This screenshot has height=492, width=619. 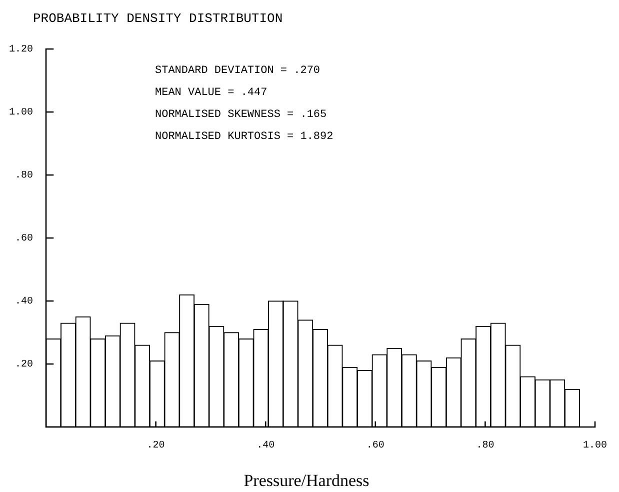 What do you see at coordinates (158, 18) in the screenshot?
I see `chart-title: PROBABILITY DENSITY DISTRIBUTION` at bounding box center [158, 18].